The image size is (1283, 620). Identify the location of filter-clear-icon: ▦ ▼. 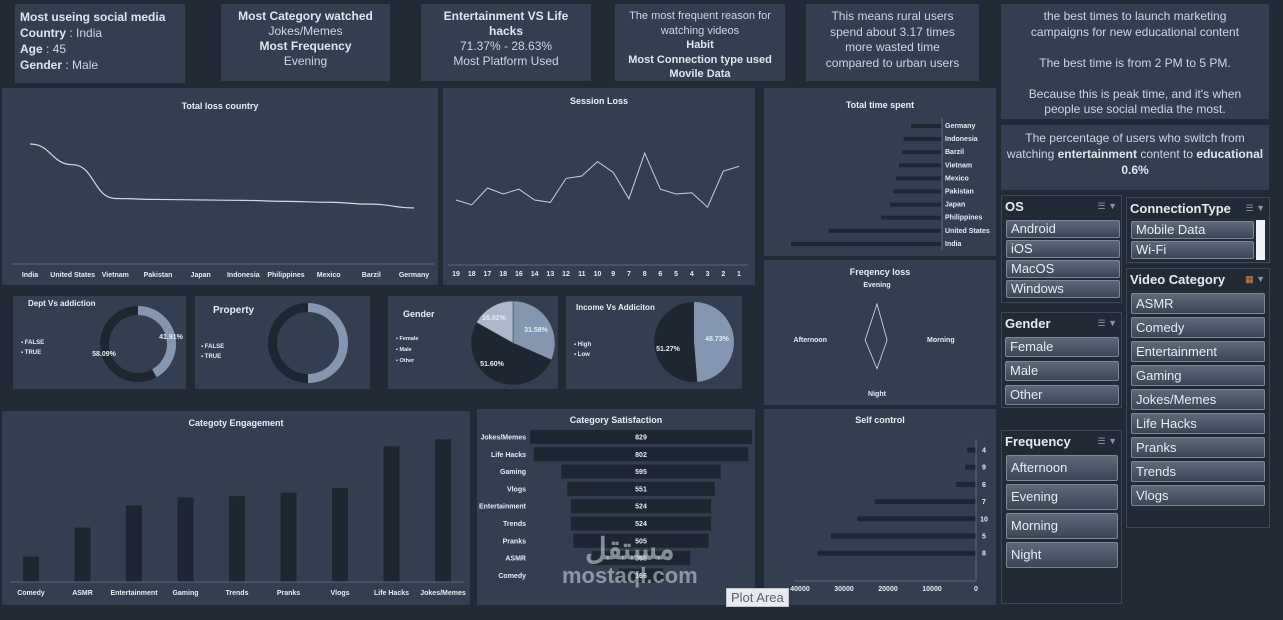
(1255, 279).